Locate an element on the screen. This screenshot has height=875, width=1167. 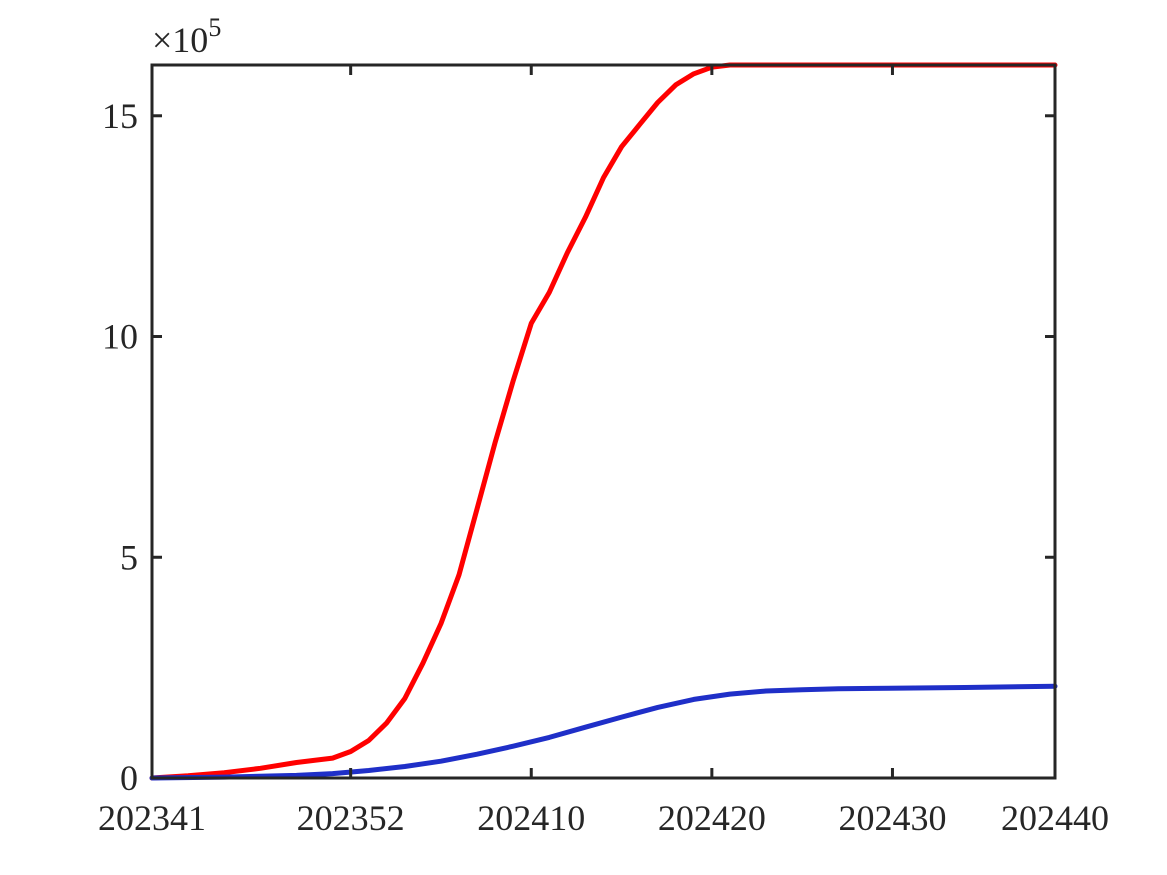
y-exponent-label: ×10⁵ is located at coordinates (186, 36).